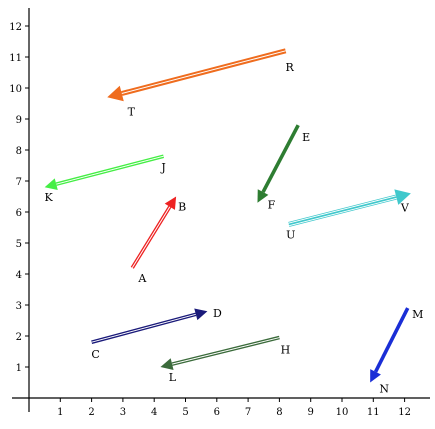 The image size is (435, 429). What do you see at coordinates (19, 182) in the screenshot?
I see `y-tick-label: 7` at bounding box center [19, 182].